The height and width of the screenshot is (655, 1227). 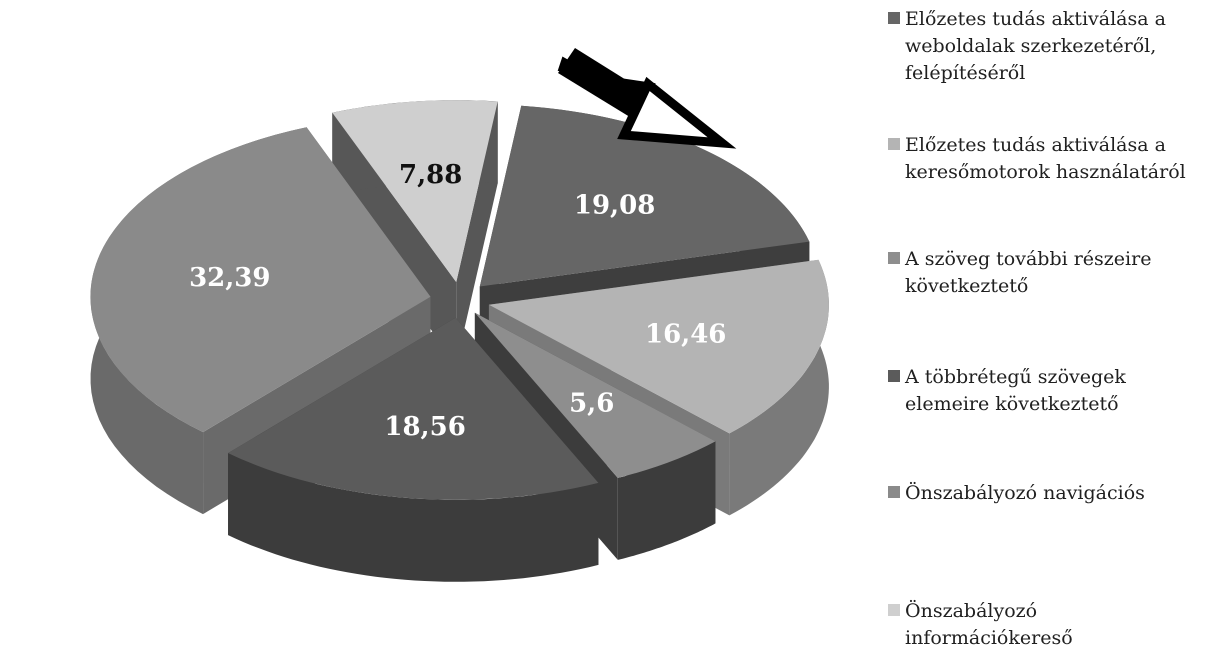 I want to click on legend-item-2: A szöveg további részeire következtető, so click(x=1056, y=273).